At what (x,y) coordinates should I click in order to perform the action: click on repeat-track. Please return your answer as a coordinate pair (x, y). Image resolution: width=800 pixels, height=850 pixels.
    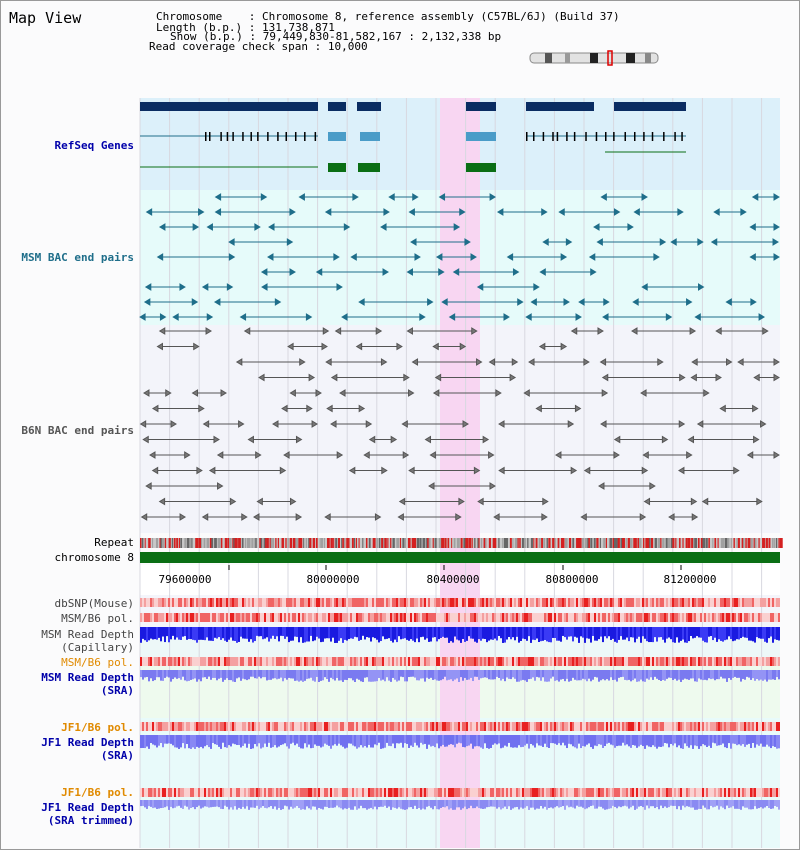
    Looking at the image, I should click on (461, 543).